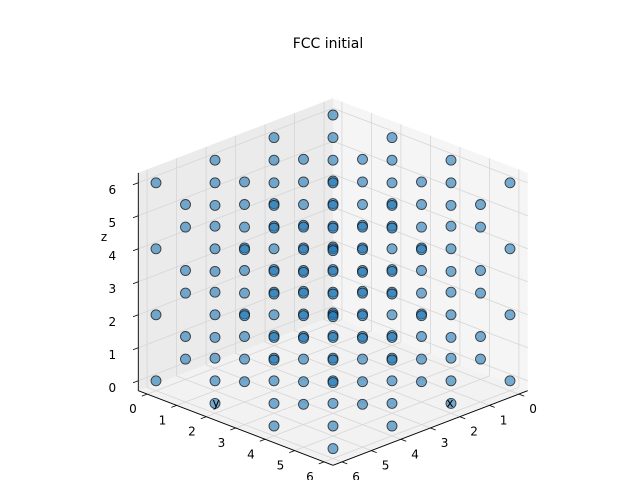 Image resolution: width=640 pixels, height=485 pixels. What do you see at coordinates (174, 406) in the screenshot?
I see `x-tick-mark` at bounding box center [174, 406].